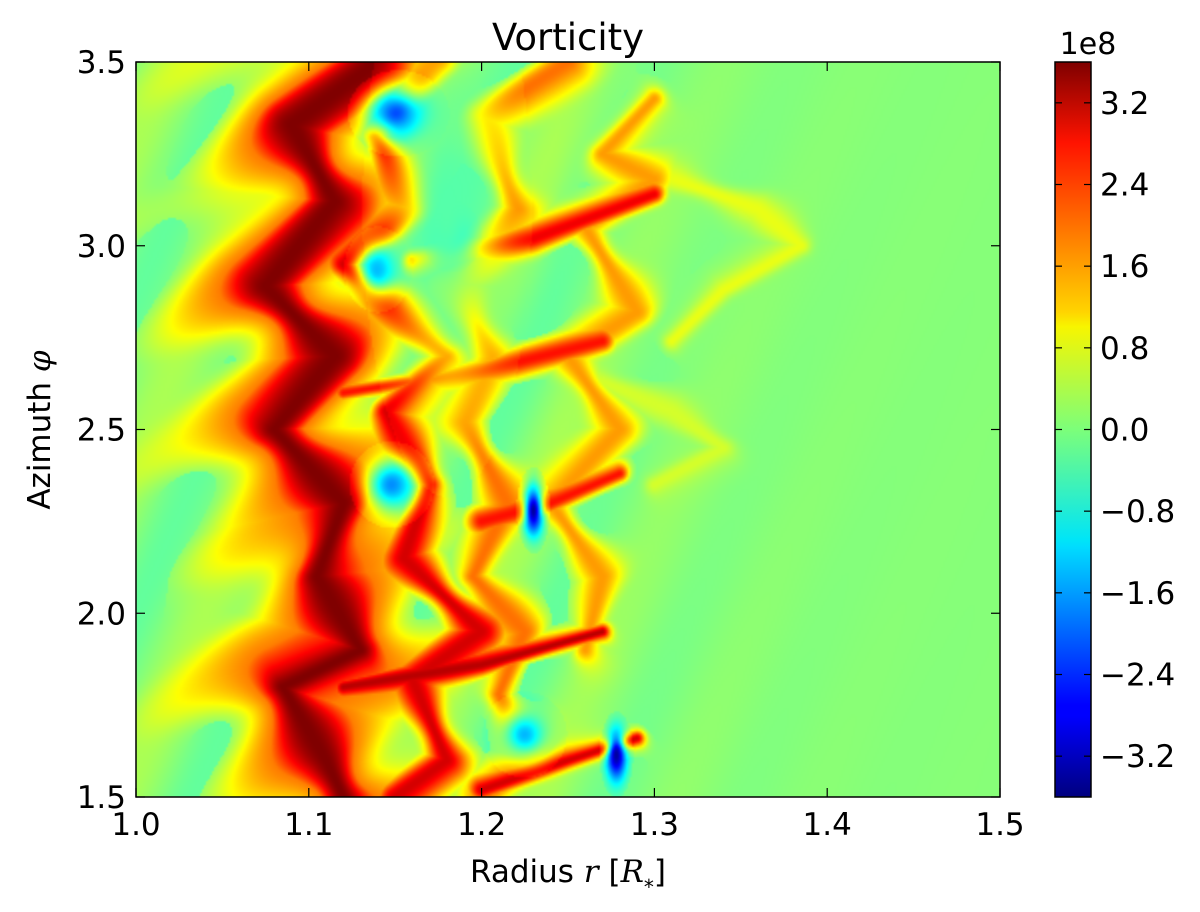  Describe the element at coordinates (40, 361) in the screenshot. I see `y-axis-label-symbol: φ` at that location.